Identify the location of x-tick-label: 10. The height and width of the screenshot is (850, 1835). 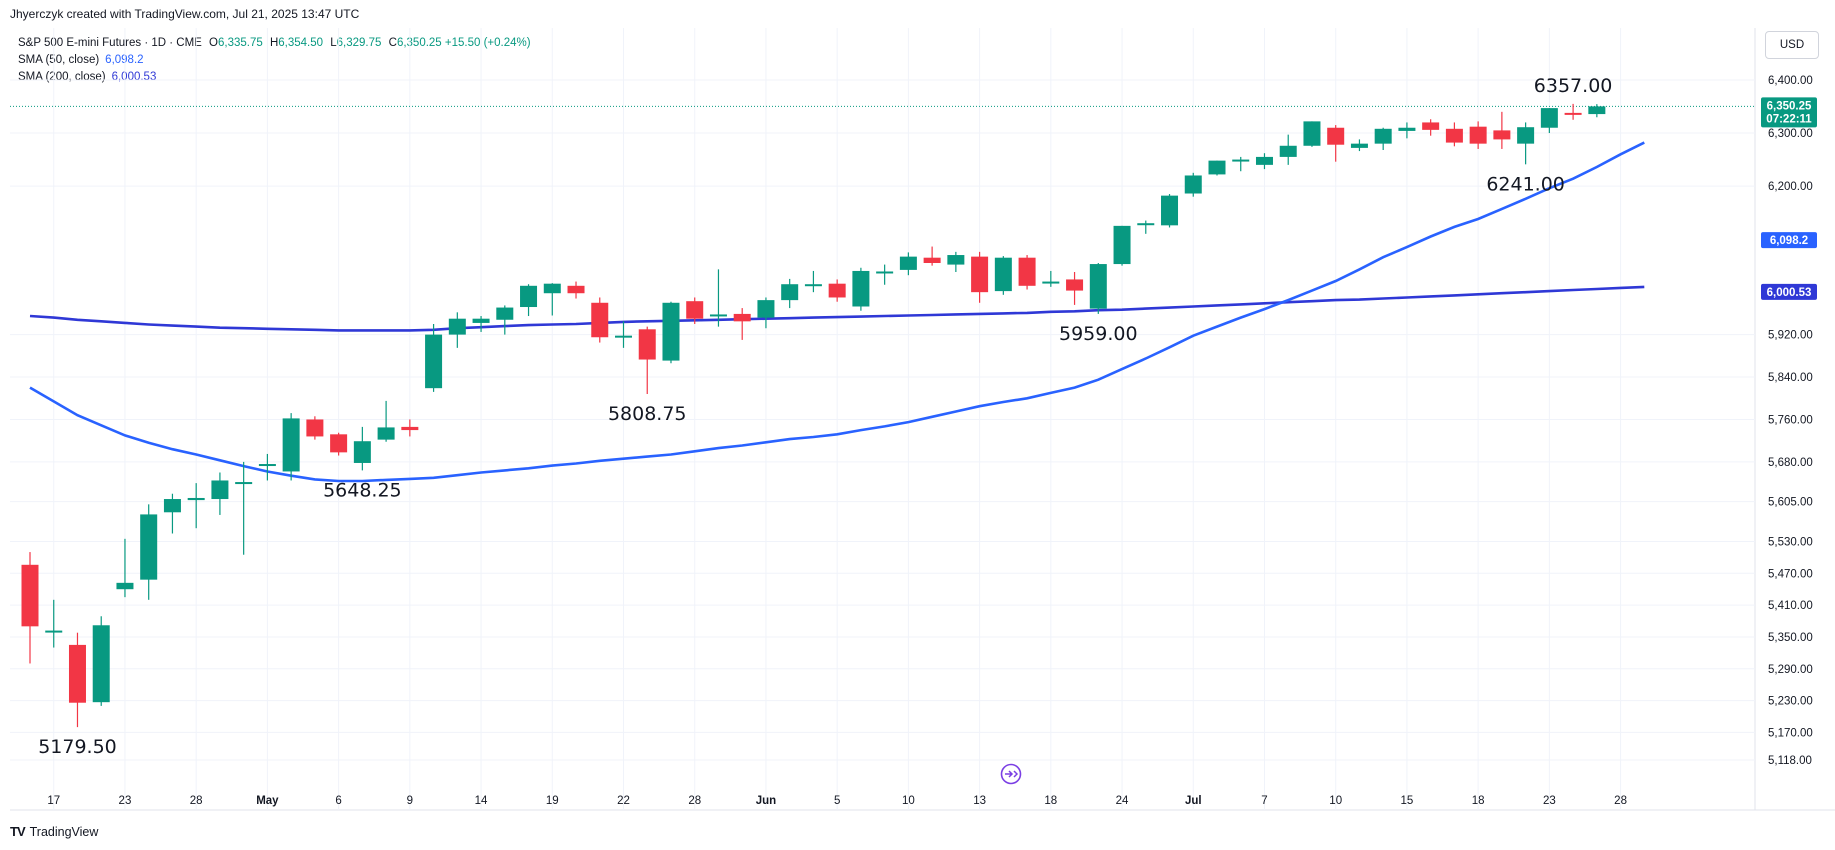
(1335, 801).